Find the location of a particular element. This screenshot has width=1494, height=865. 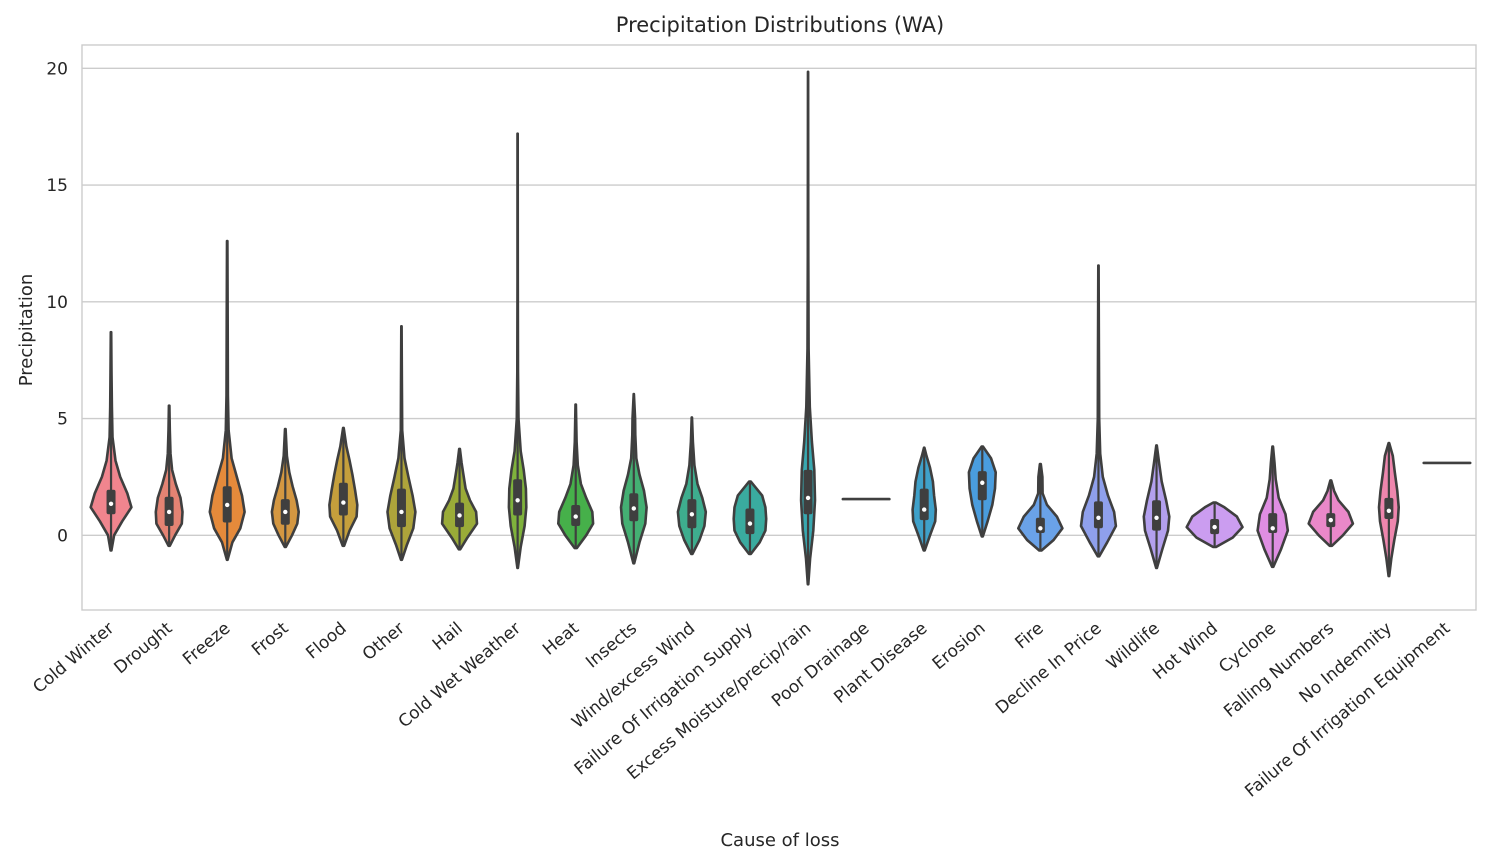

violin-excess-moisture-precip-rain is located at coordinates (808, 328).